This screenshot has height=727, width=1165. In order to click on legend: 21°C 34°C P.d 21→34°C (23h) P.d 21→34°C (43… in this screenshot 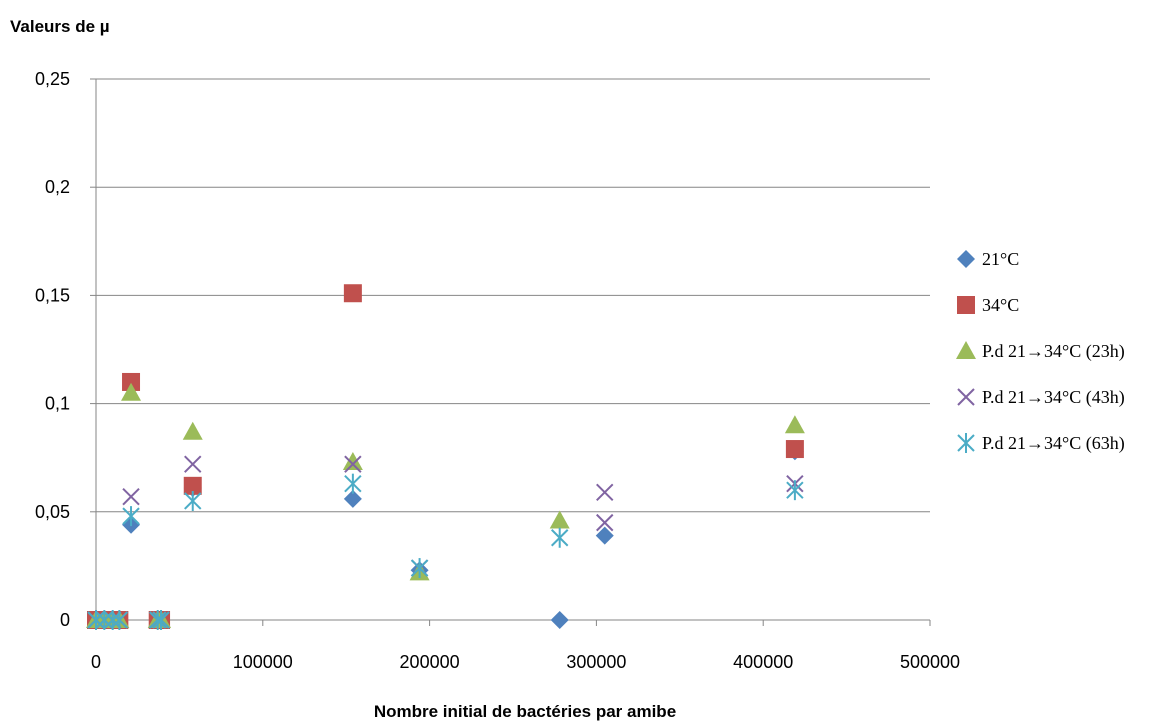, I will do `click(1040, 351)`.